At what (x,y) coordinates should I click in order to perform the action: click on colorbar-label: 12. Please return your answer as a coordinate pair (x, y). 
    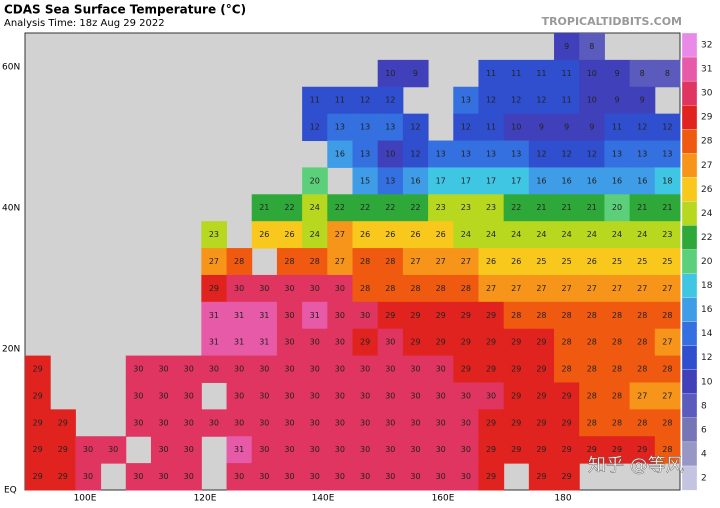
    Looking at the image, I should click on (706, 358).